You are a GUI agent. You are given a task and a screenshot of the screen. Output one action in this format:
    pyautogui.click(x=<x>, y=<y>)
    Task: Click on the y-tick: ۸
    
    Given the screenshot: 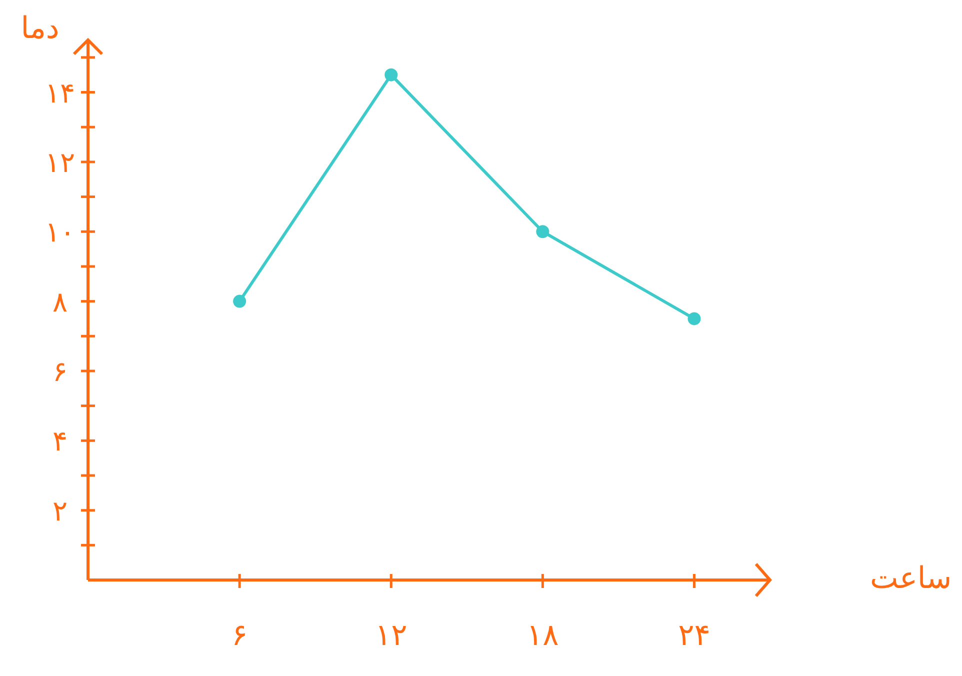 What is the action you would take?
    pyautogui.click(x=60, y=301)
    